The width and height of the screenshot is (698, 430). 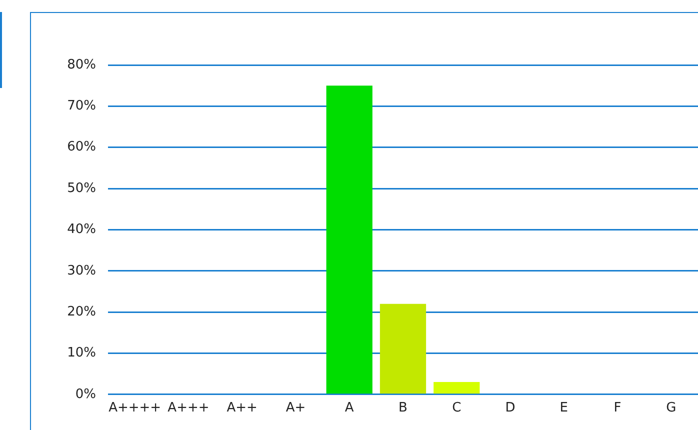 What do you see at coordinates (296, 408) in the screenshot?
I see `x-tick-label: A+` at bounding box center [296, 408].